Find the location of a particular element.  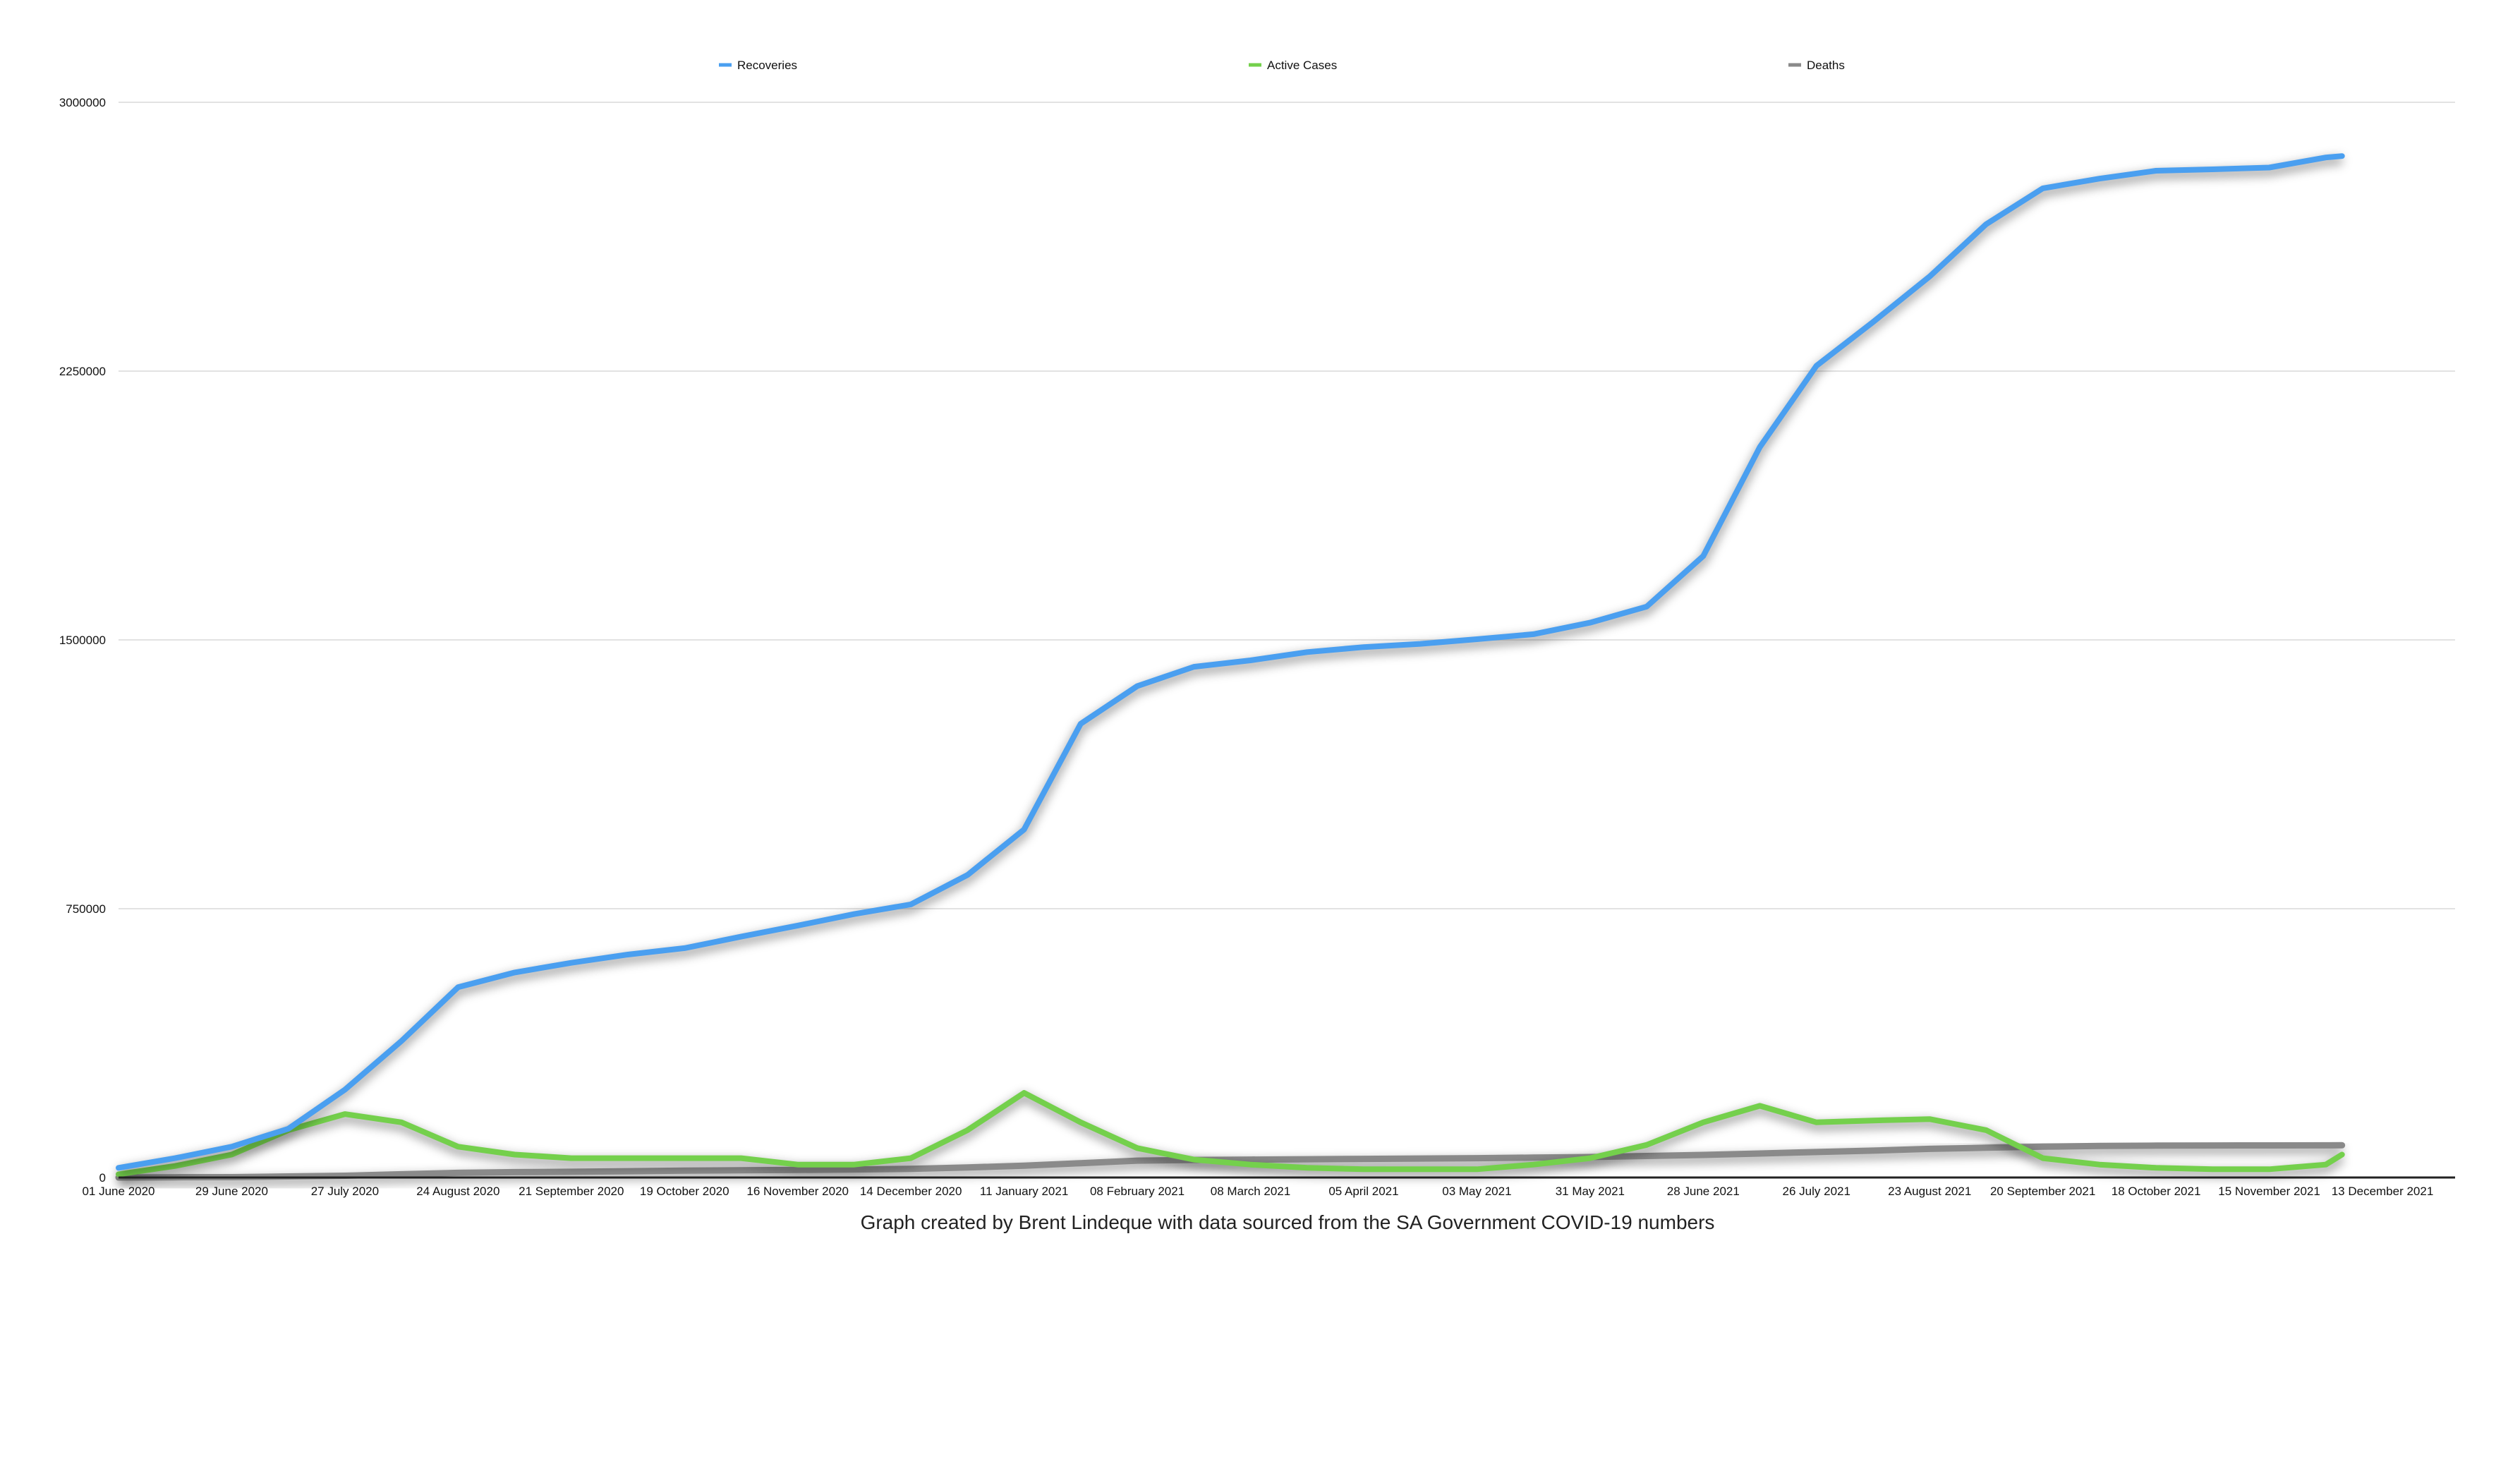

x-tick-label: 24 August 2020 is located at coordinates (458, 1191).